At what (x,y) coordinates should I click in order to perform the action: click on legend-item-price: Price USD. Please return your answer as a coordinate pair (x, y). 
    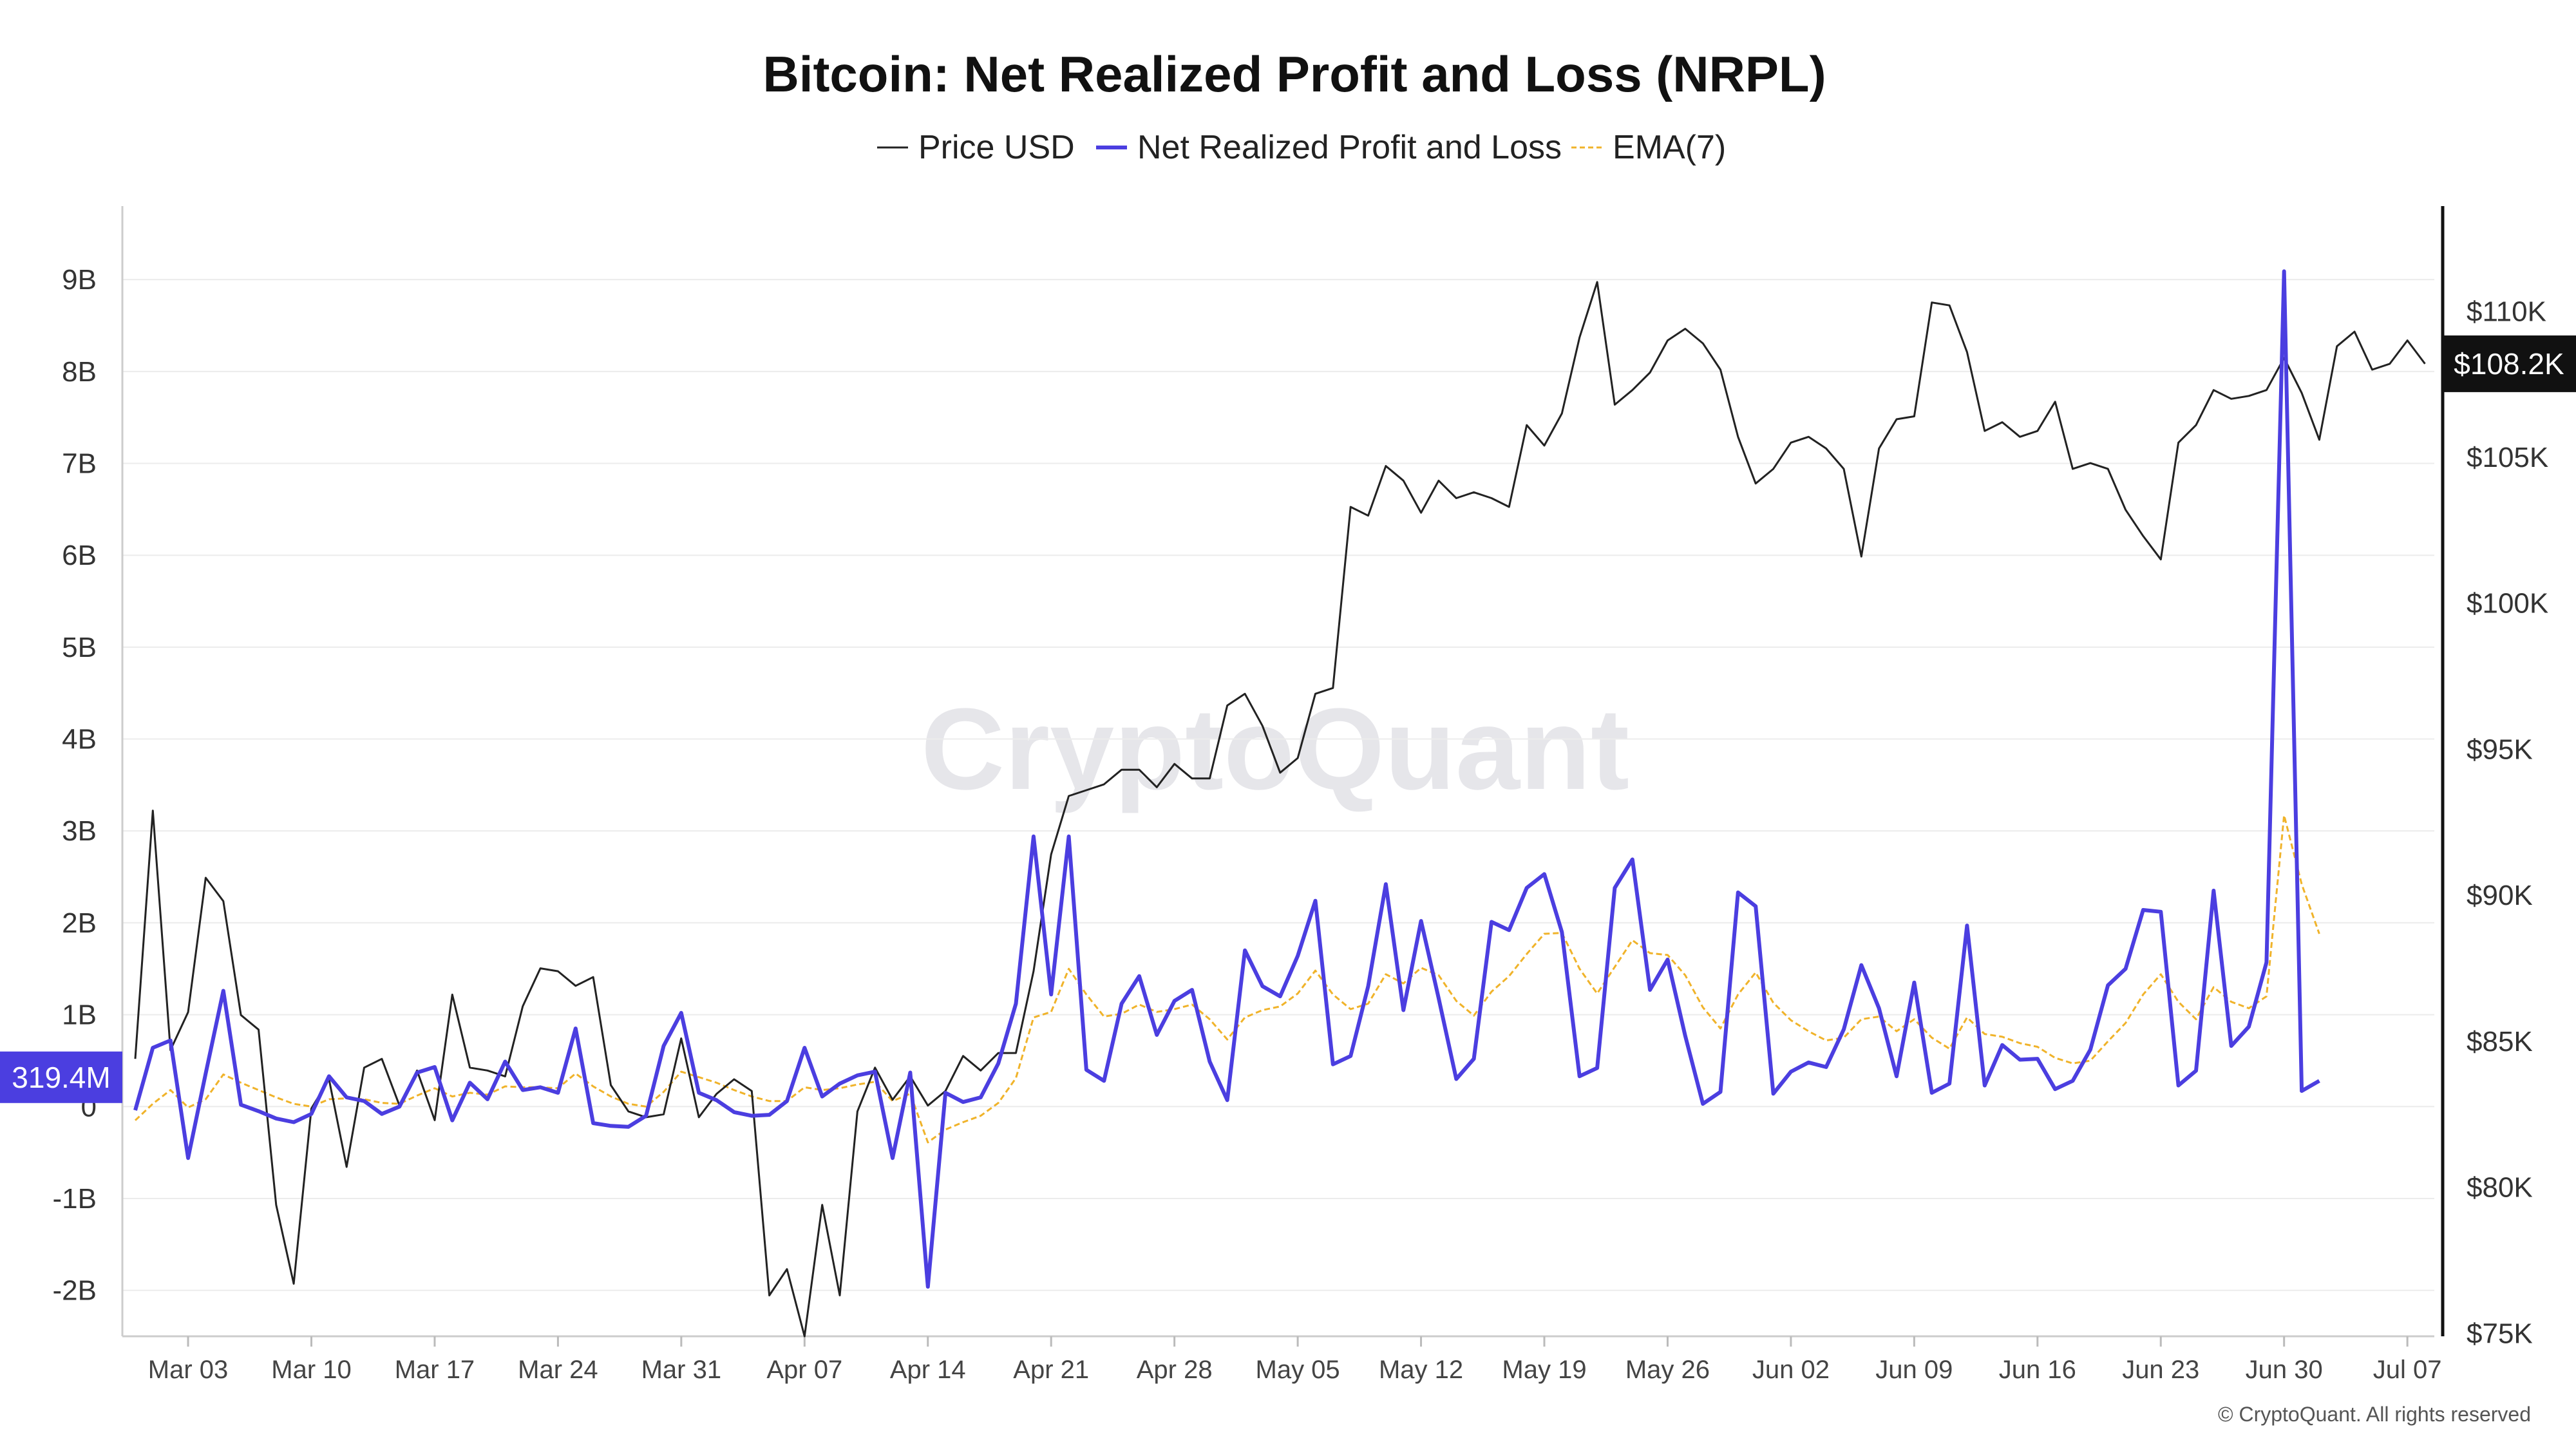
    Looking at the image, I should click on (976, 147).